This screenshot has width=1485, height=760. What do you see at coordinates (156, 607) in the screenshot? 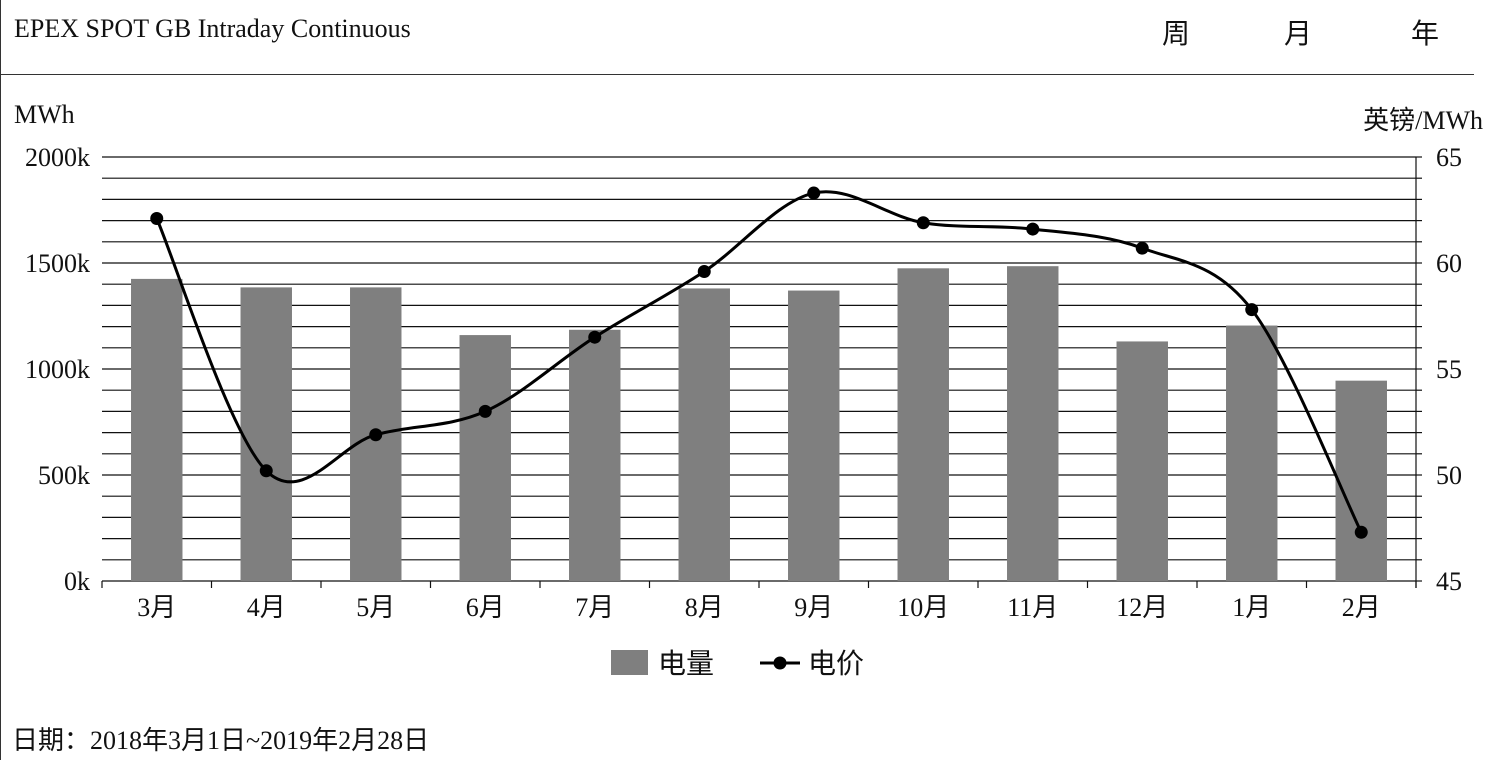
I see `x-tick-label: 3月` at bounding box center [156, 607].